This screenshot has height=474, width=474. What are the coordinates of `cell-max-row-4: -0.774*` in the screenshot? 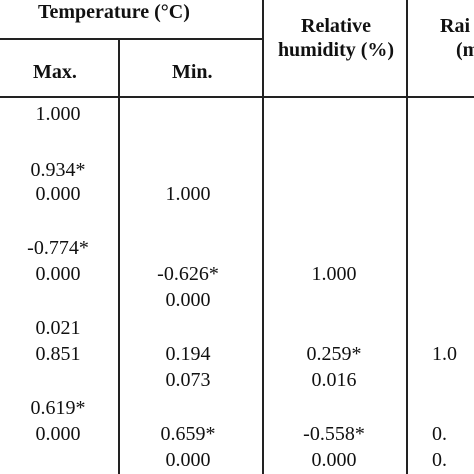 It's located at (58, 248).